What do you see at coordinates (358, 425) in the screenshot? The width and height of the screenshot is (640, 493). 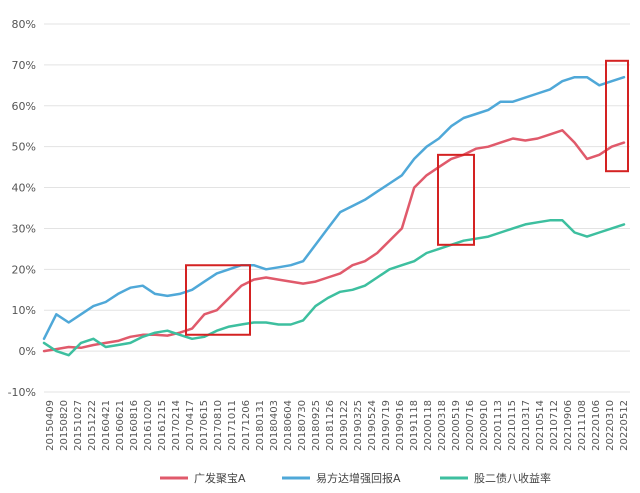 I see `x-tick-label: 20190325` at bounding box center [358, 425].